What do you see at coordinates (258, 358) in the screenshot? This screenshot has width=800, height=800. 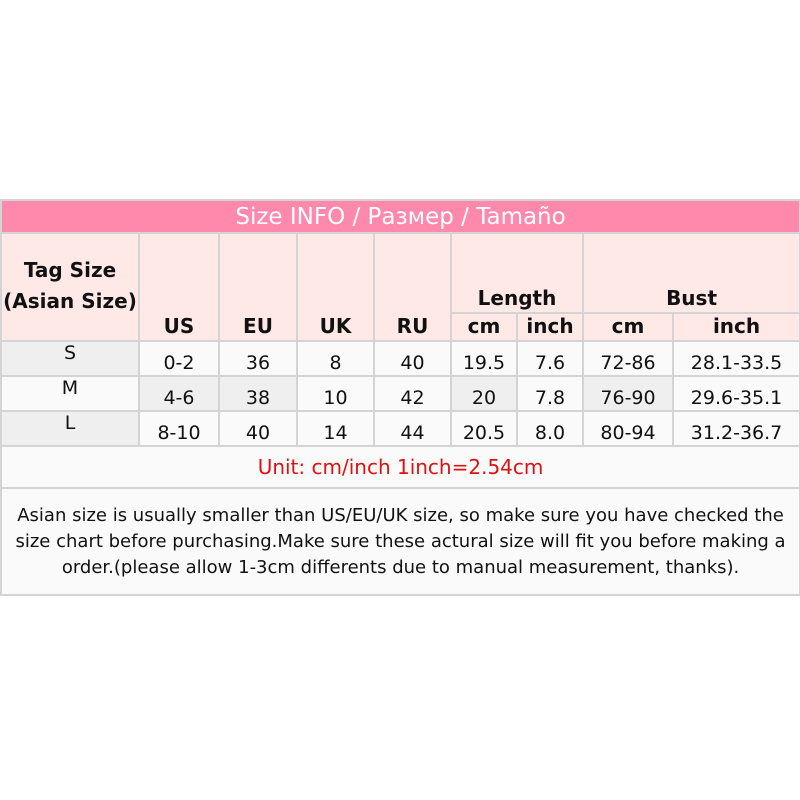 I see `table-cell: 36` at bounding box center [258, 358].